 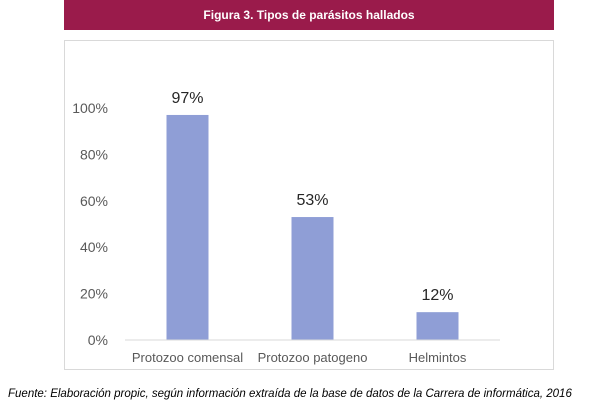 What do you see at coordinates (438, 357) in the screenshot?
I see `x-tick-label: Helmintos` at bounding box center [438, 357].